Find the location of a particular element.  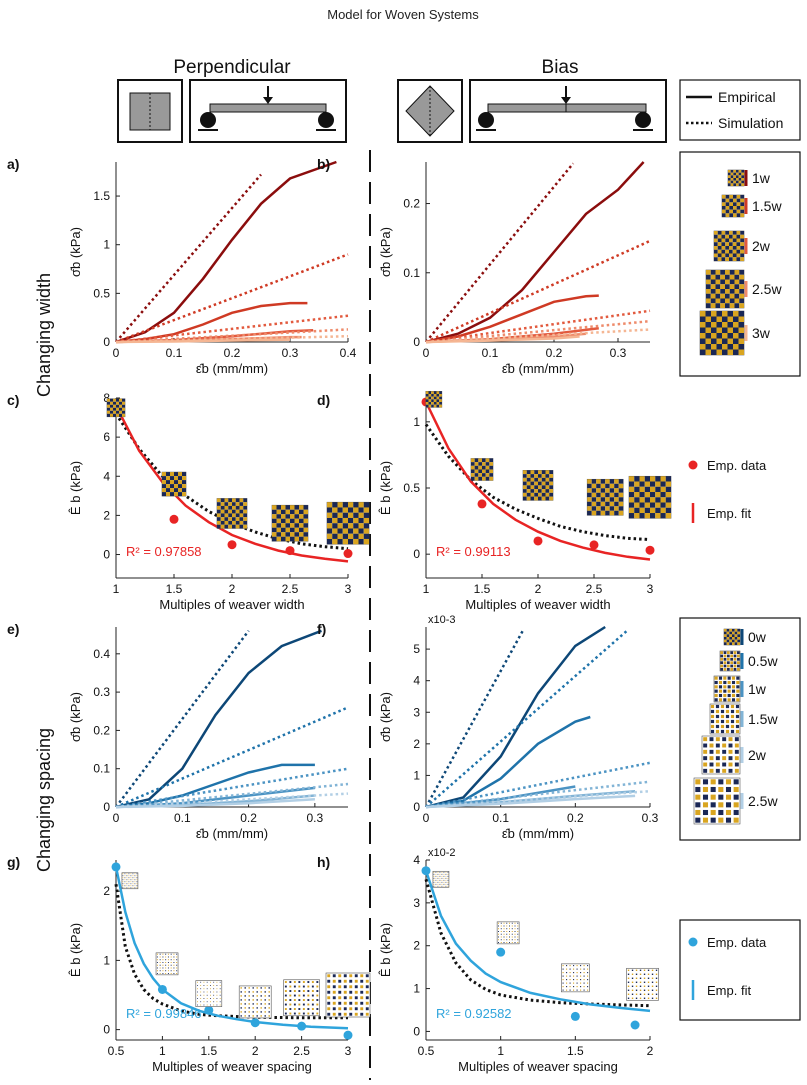

x-tick-label: 1 is located at coordinates (162, 1051).